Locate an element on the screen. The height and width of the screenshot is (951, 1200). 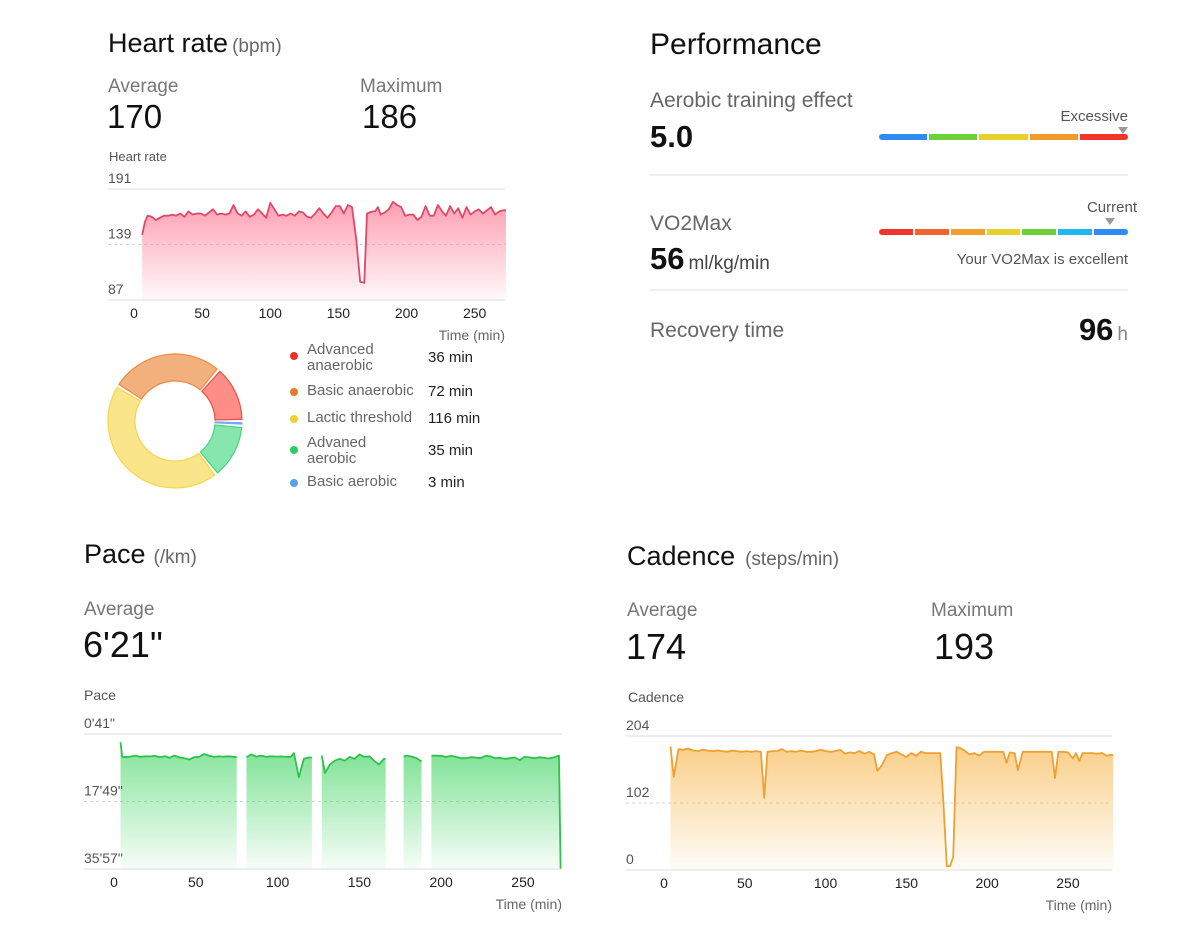
heart-rate-unit: (bpm) is located at coordinates (257, 46).